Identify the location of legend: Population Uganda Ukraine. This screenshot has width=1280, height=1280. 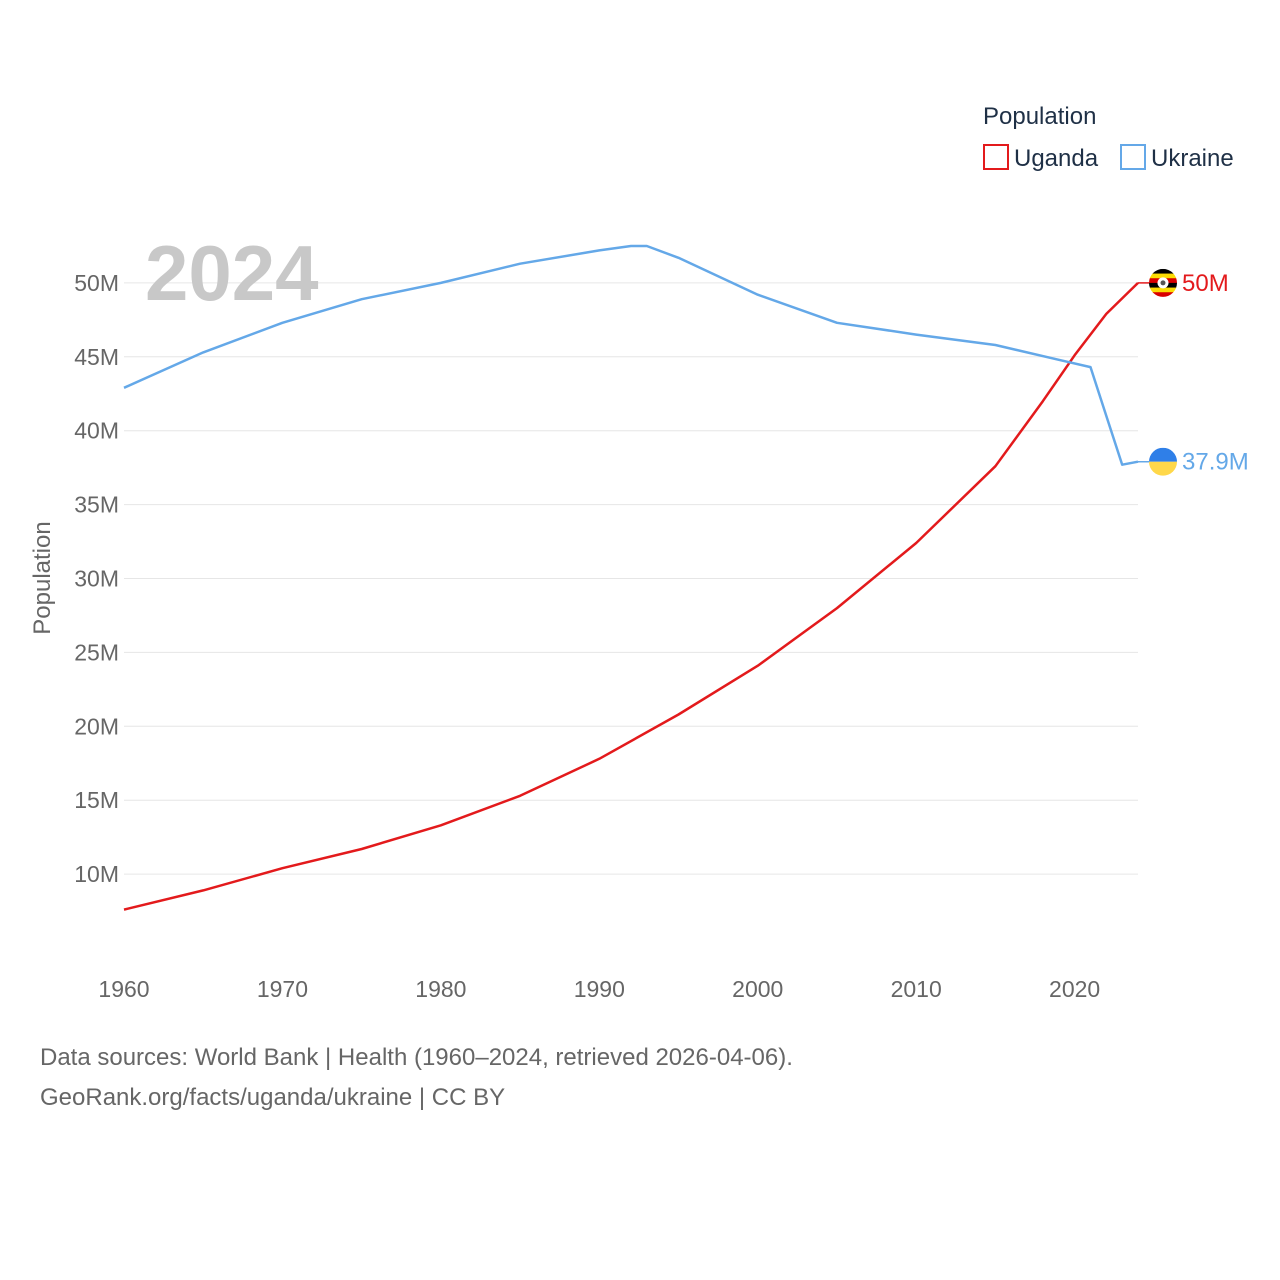
(1108, 137).